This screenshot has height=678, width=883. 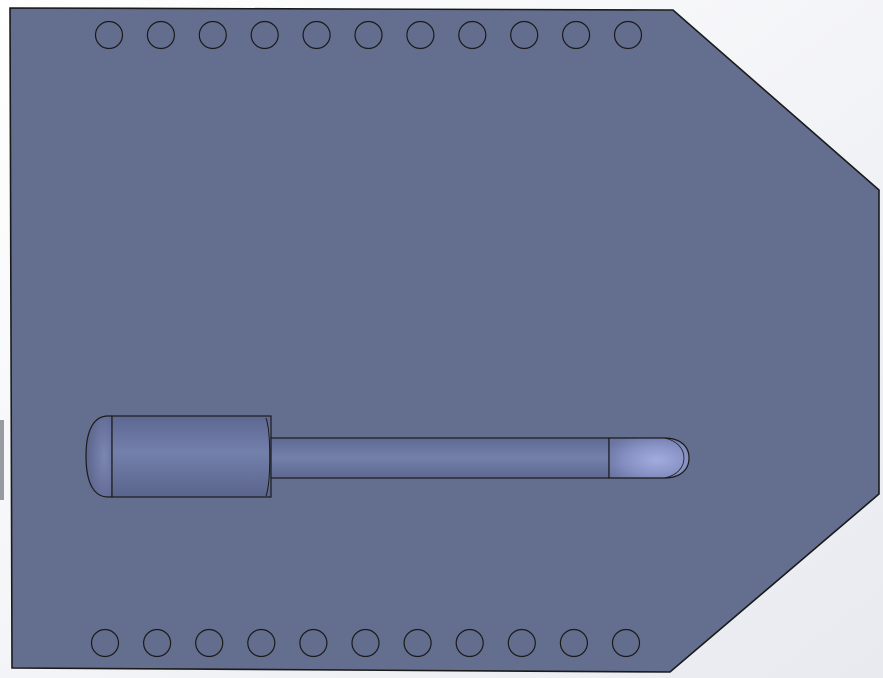 I want to click on top-hole-row, so click(x=368, y=35).